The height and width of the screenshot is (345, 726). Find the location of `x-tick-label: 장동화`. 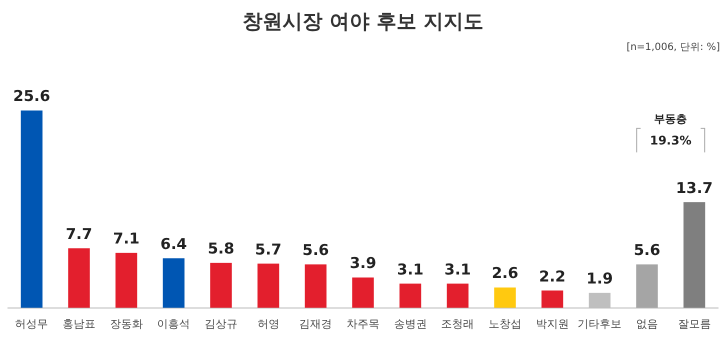

x-tick-label: 장동화 is located at coordinates (126, 323).